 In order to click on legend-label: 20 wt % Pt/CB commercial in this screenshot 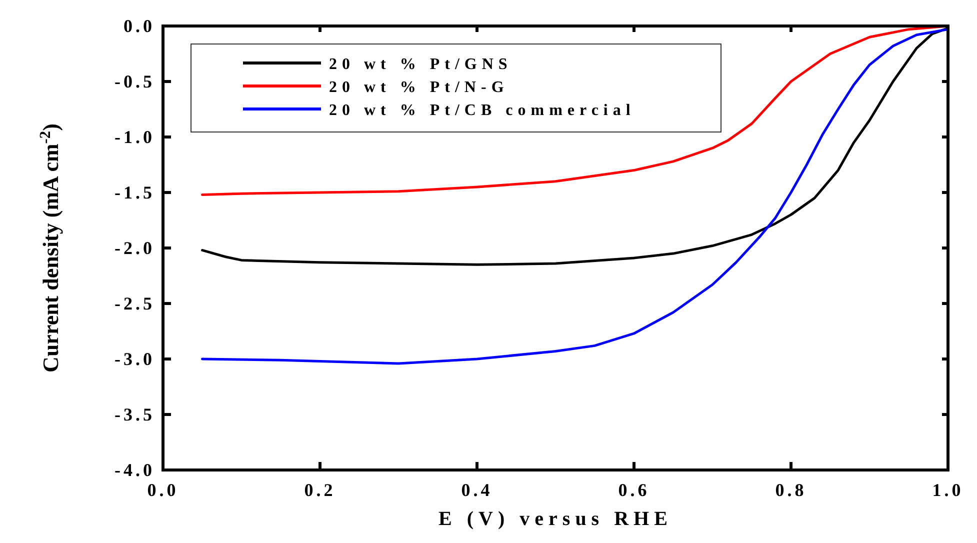, I will do `click(482, 110)`.